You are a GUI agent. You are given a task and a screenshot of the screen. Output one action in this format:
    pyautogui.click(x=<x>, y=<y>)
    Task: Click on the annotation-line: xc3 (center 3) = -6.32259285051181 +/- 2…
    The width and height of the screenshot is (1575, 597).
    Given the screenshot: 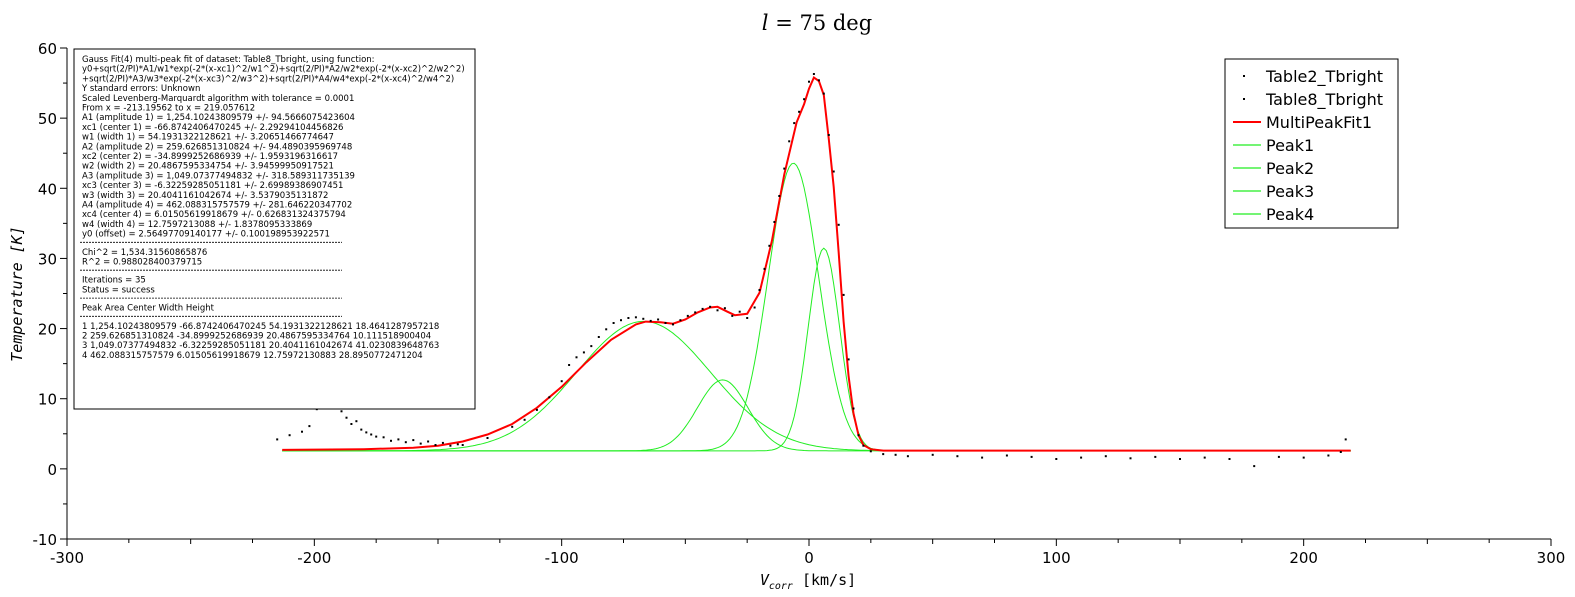 What is the action you would take?
    pyautogui.click(x=212, y=186)
    